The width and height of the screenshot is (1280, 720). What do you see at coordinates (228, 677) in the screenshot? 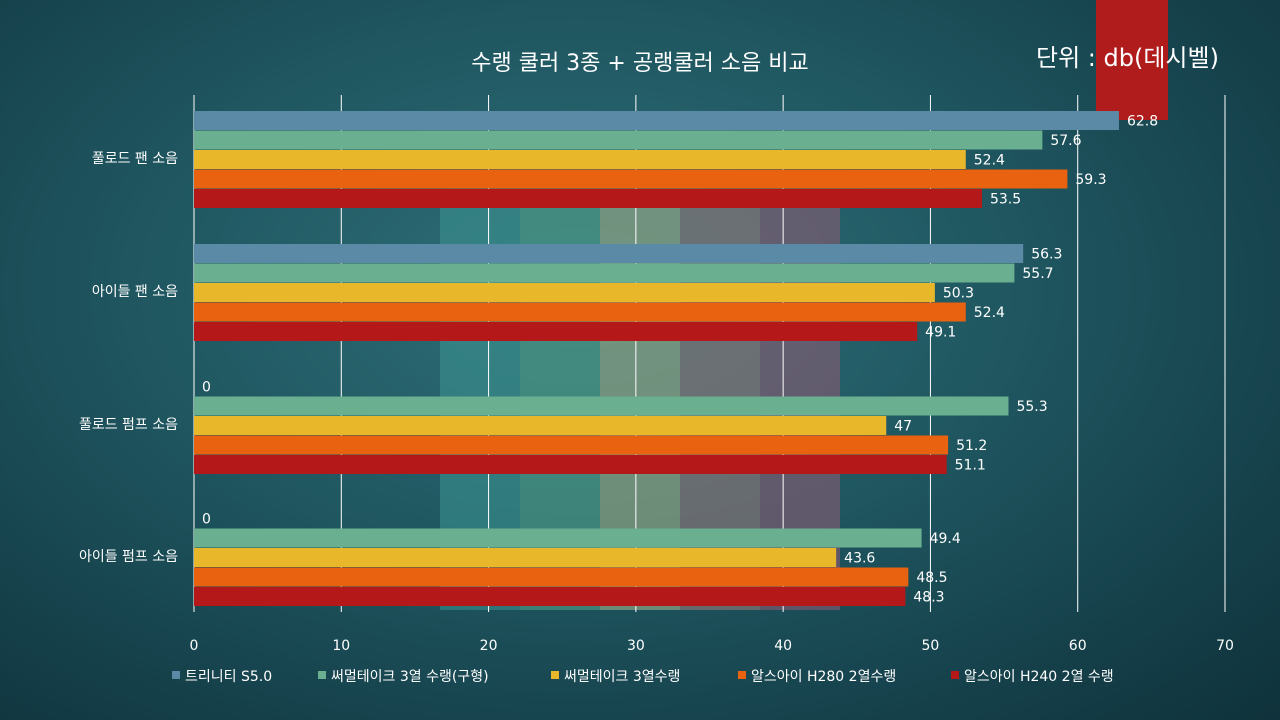
I see `legend-label: 트리니티 S5.0` at bounding box center [228, 677].